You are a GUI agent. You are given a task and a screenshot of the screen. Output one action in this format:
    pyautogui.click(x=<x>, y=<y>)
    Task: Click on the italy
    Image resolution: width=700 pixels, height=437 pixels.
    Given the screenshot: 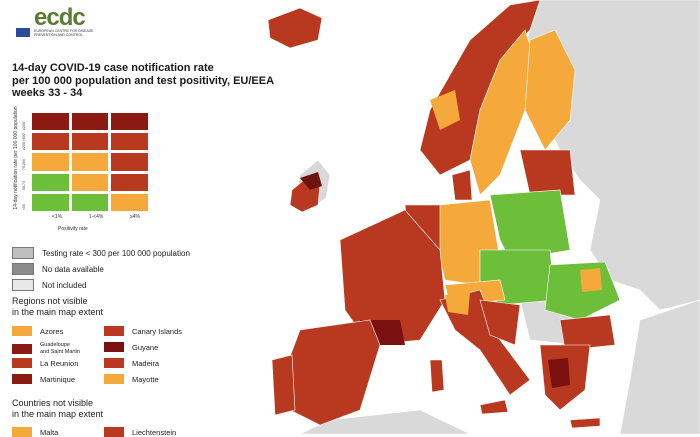 What is the action you would take?
    pyautogui.click(x=485, y=342)
    